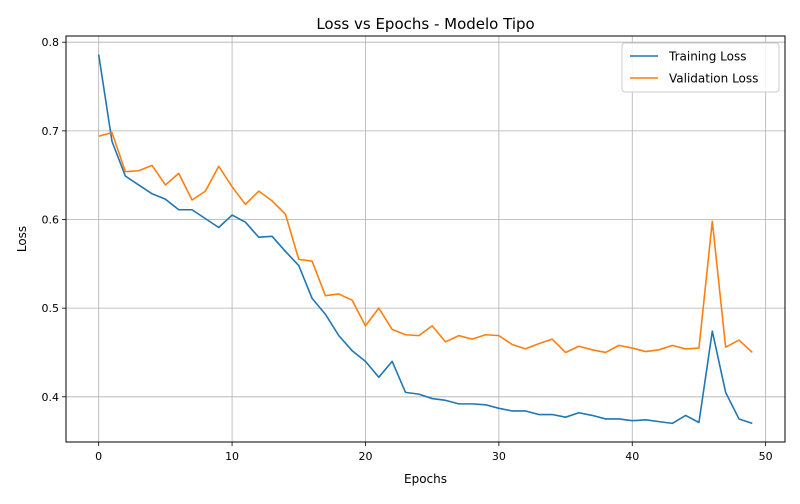  What do you see at coordinates (425, 479) in the screenshot?
I see `x-axis-label: Epochs` at bounding box center [425, 479].